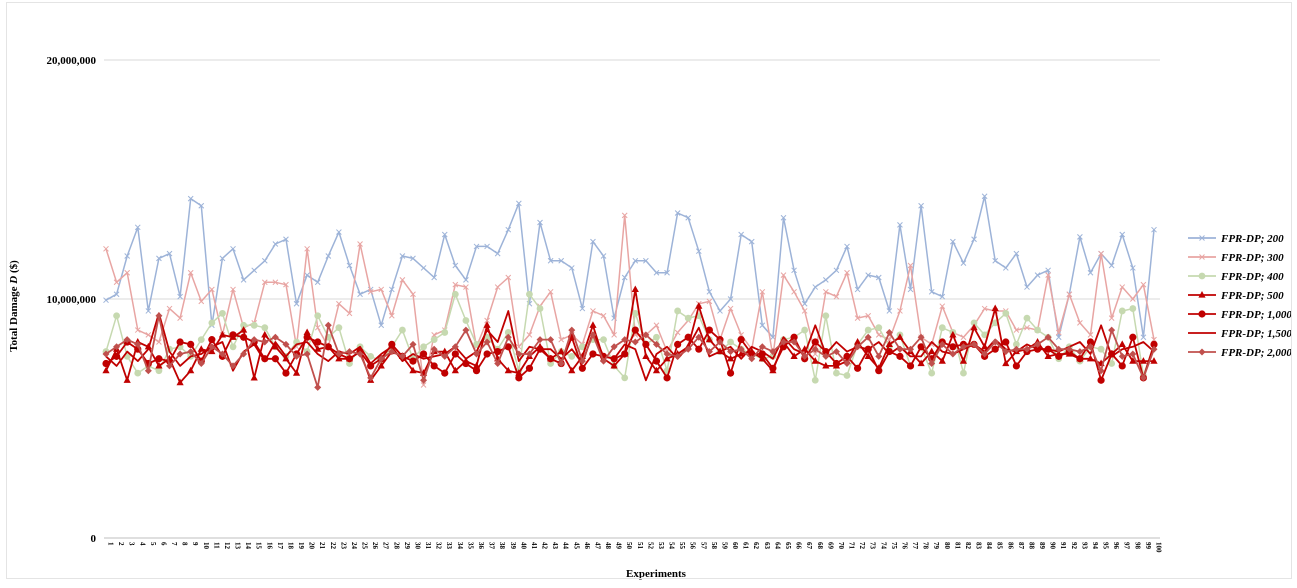 This screenshot has height=588, width=1297. What do you see at coordinates (799, 546) in the screenshot?
I see `x-tick-label-66: 66` at bounding box center [799, 546].